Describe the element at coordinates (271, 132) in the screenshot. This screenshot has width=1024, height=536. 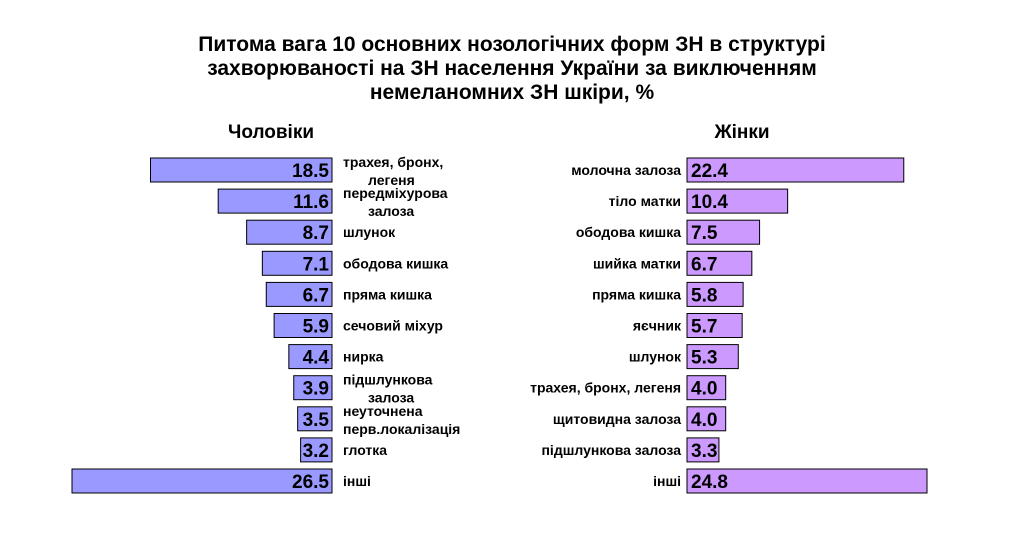
I see `men-chart-title: Чоловіки` at that location.